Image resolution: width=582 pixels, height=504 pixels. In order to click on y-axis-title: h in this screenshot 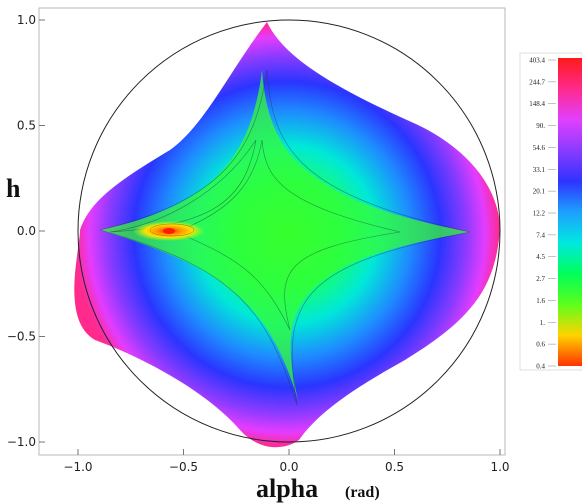, I will do `click(13, 188)`.